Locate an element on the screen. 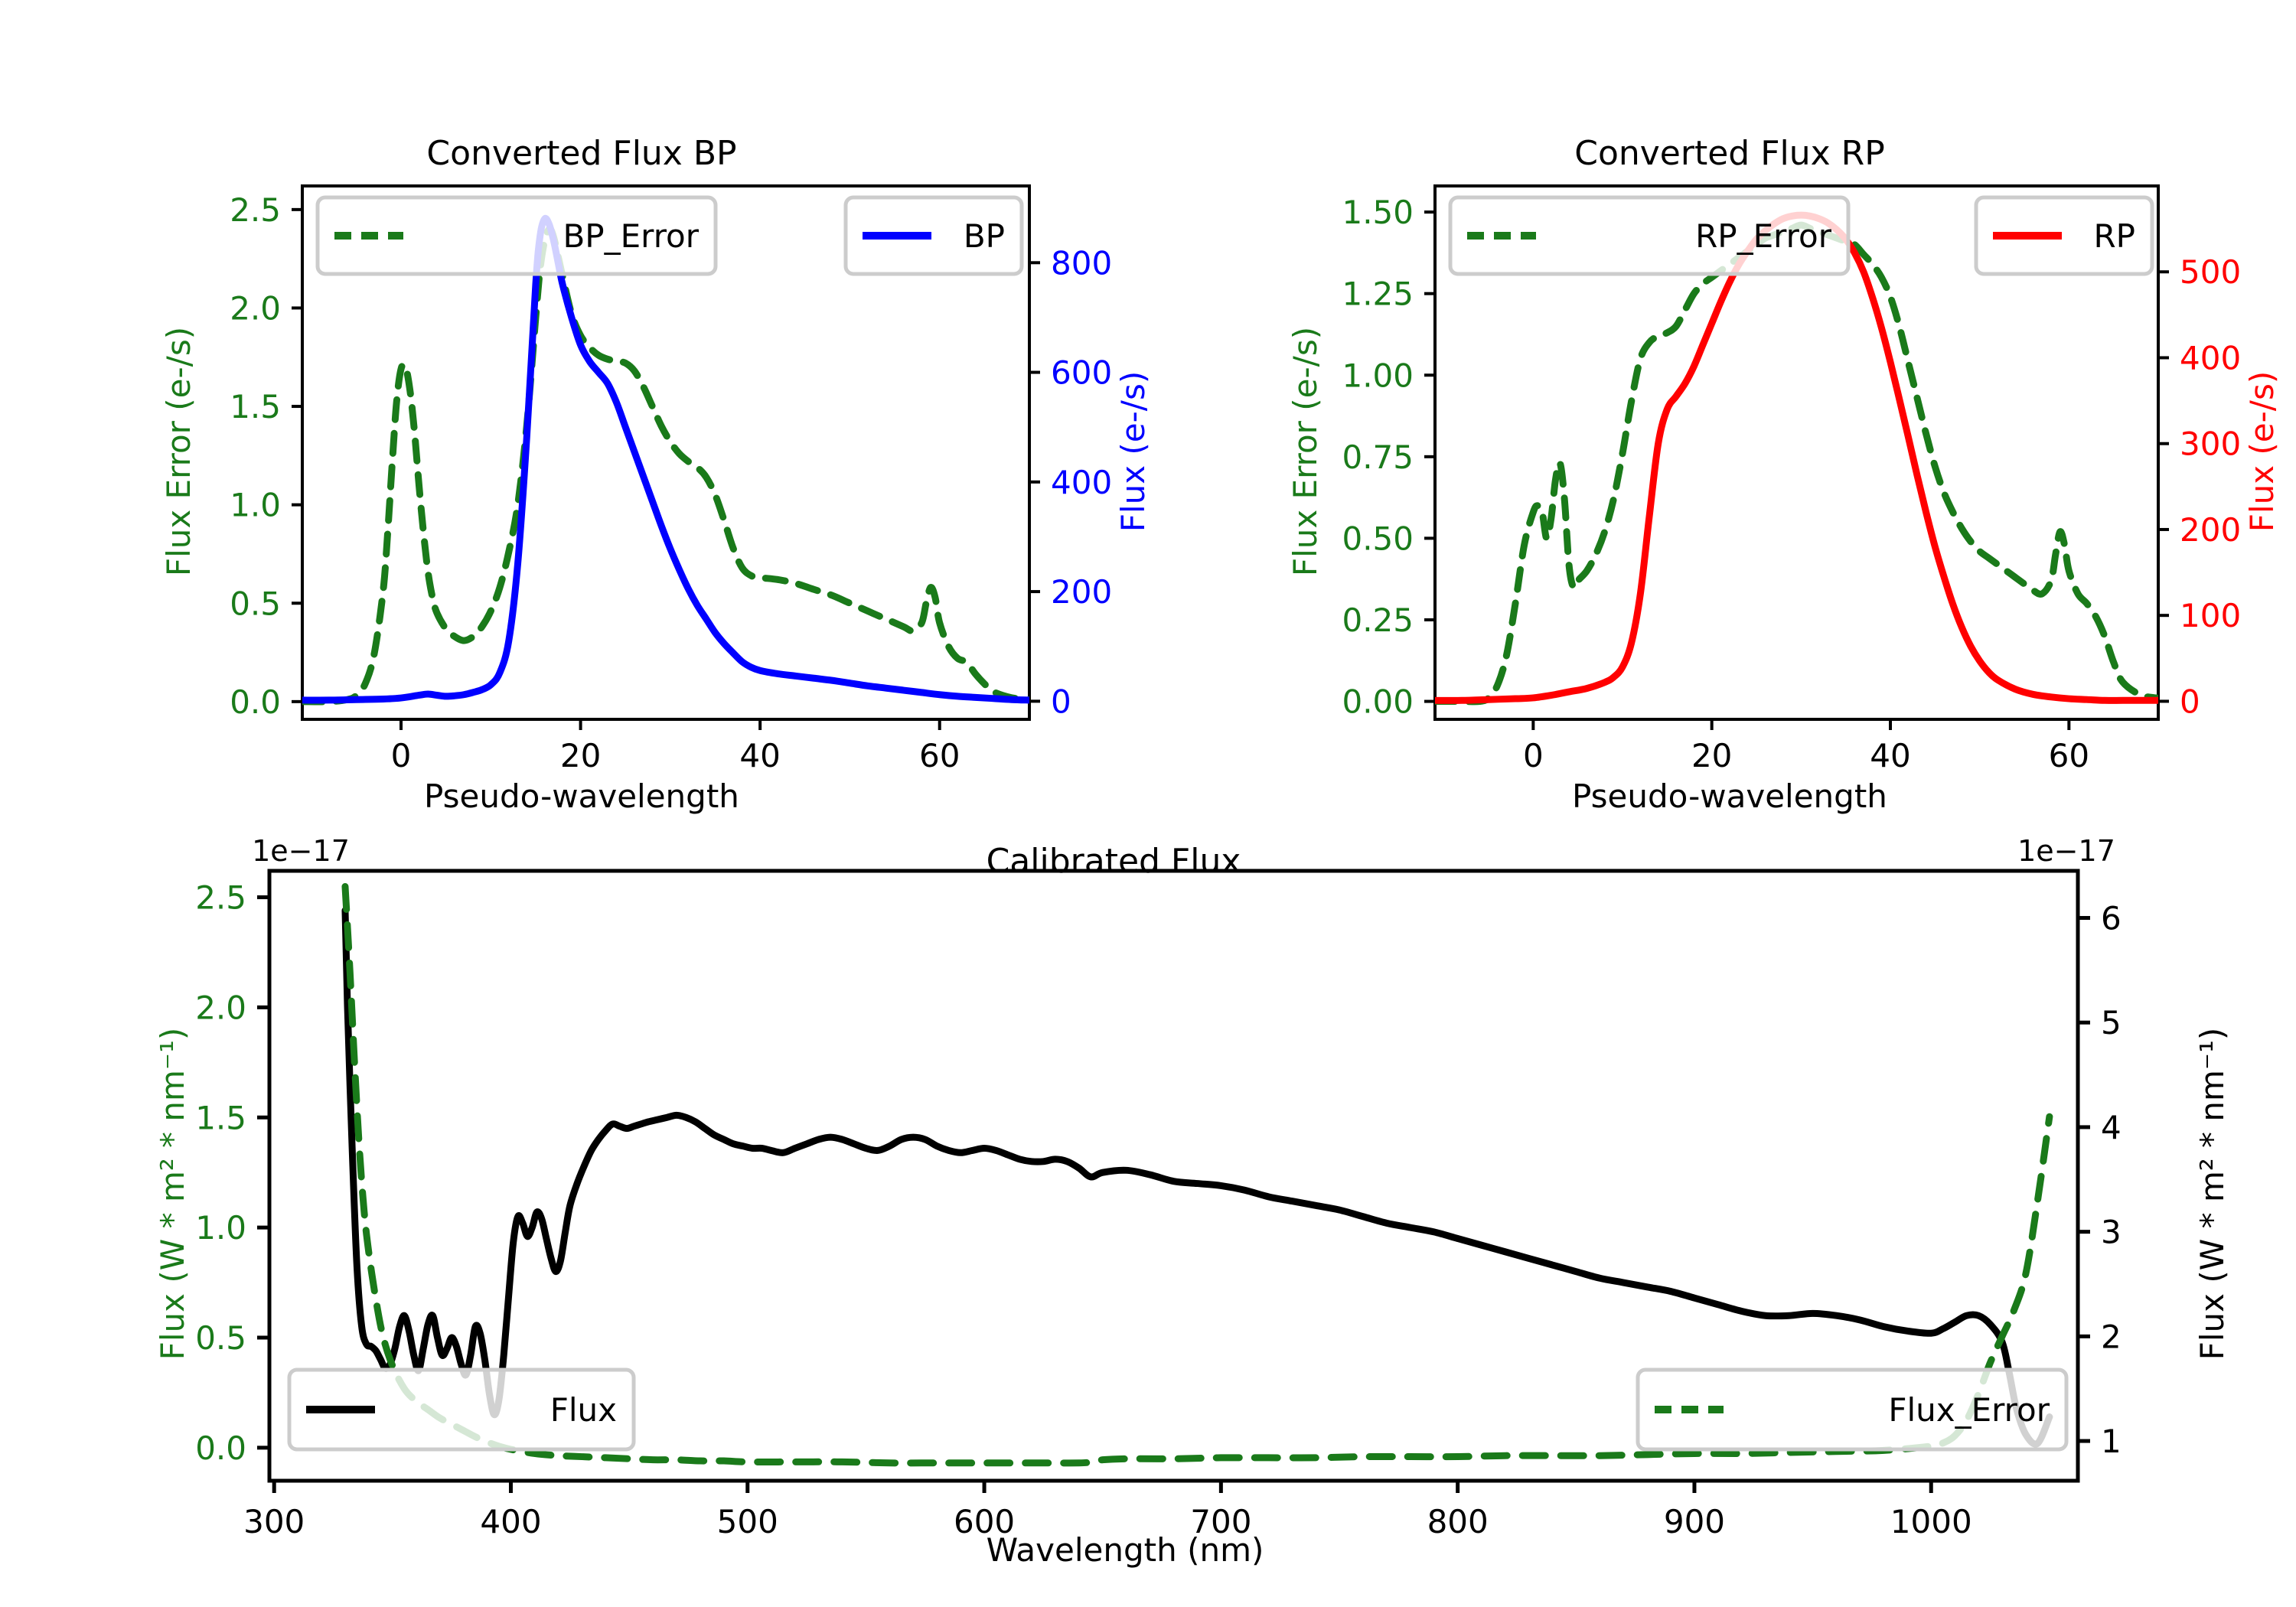  legend-label: RP is located at coordinates (2114, 236).